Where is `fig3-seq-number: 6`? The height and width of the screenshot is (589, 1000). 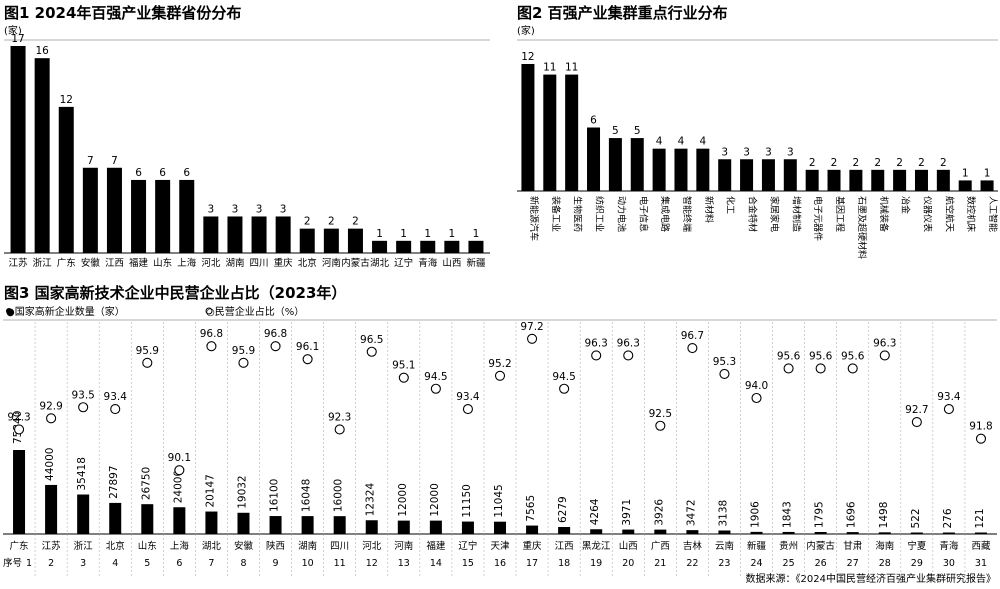 fig3-seq-number: 6 is located at coordinates (179, 563).